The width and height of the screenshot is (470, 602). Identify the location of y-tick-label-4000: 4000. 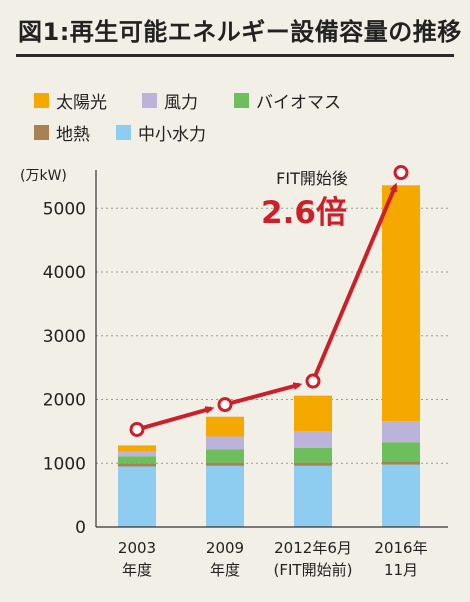
(64, 273).